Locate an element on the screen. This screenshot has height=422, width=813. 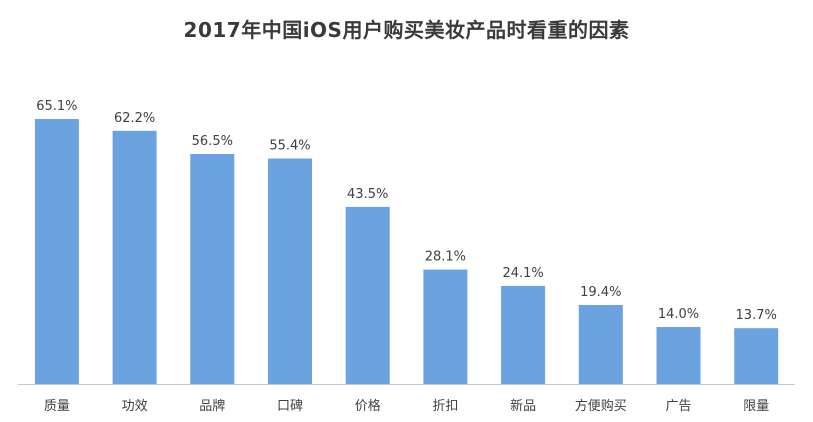
category-label-6: 新品 is located at coordinates (523, 406).